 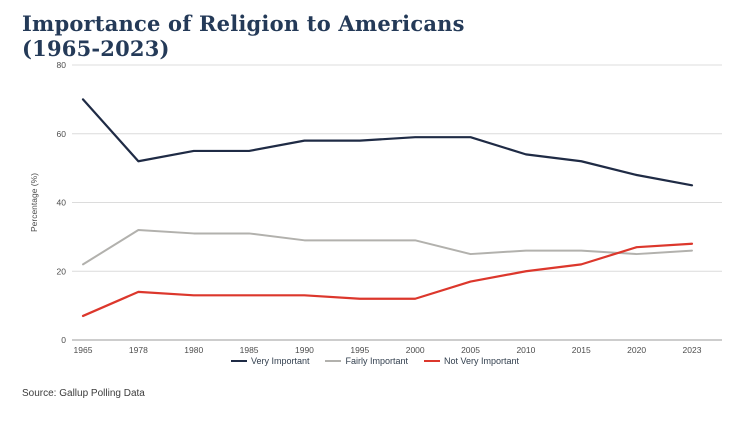 What do you see at coordinates (83, 350) in the screenshot?
I see `x-tick-label-1965: 1965` at bounding box center [83, 350].